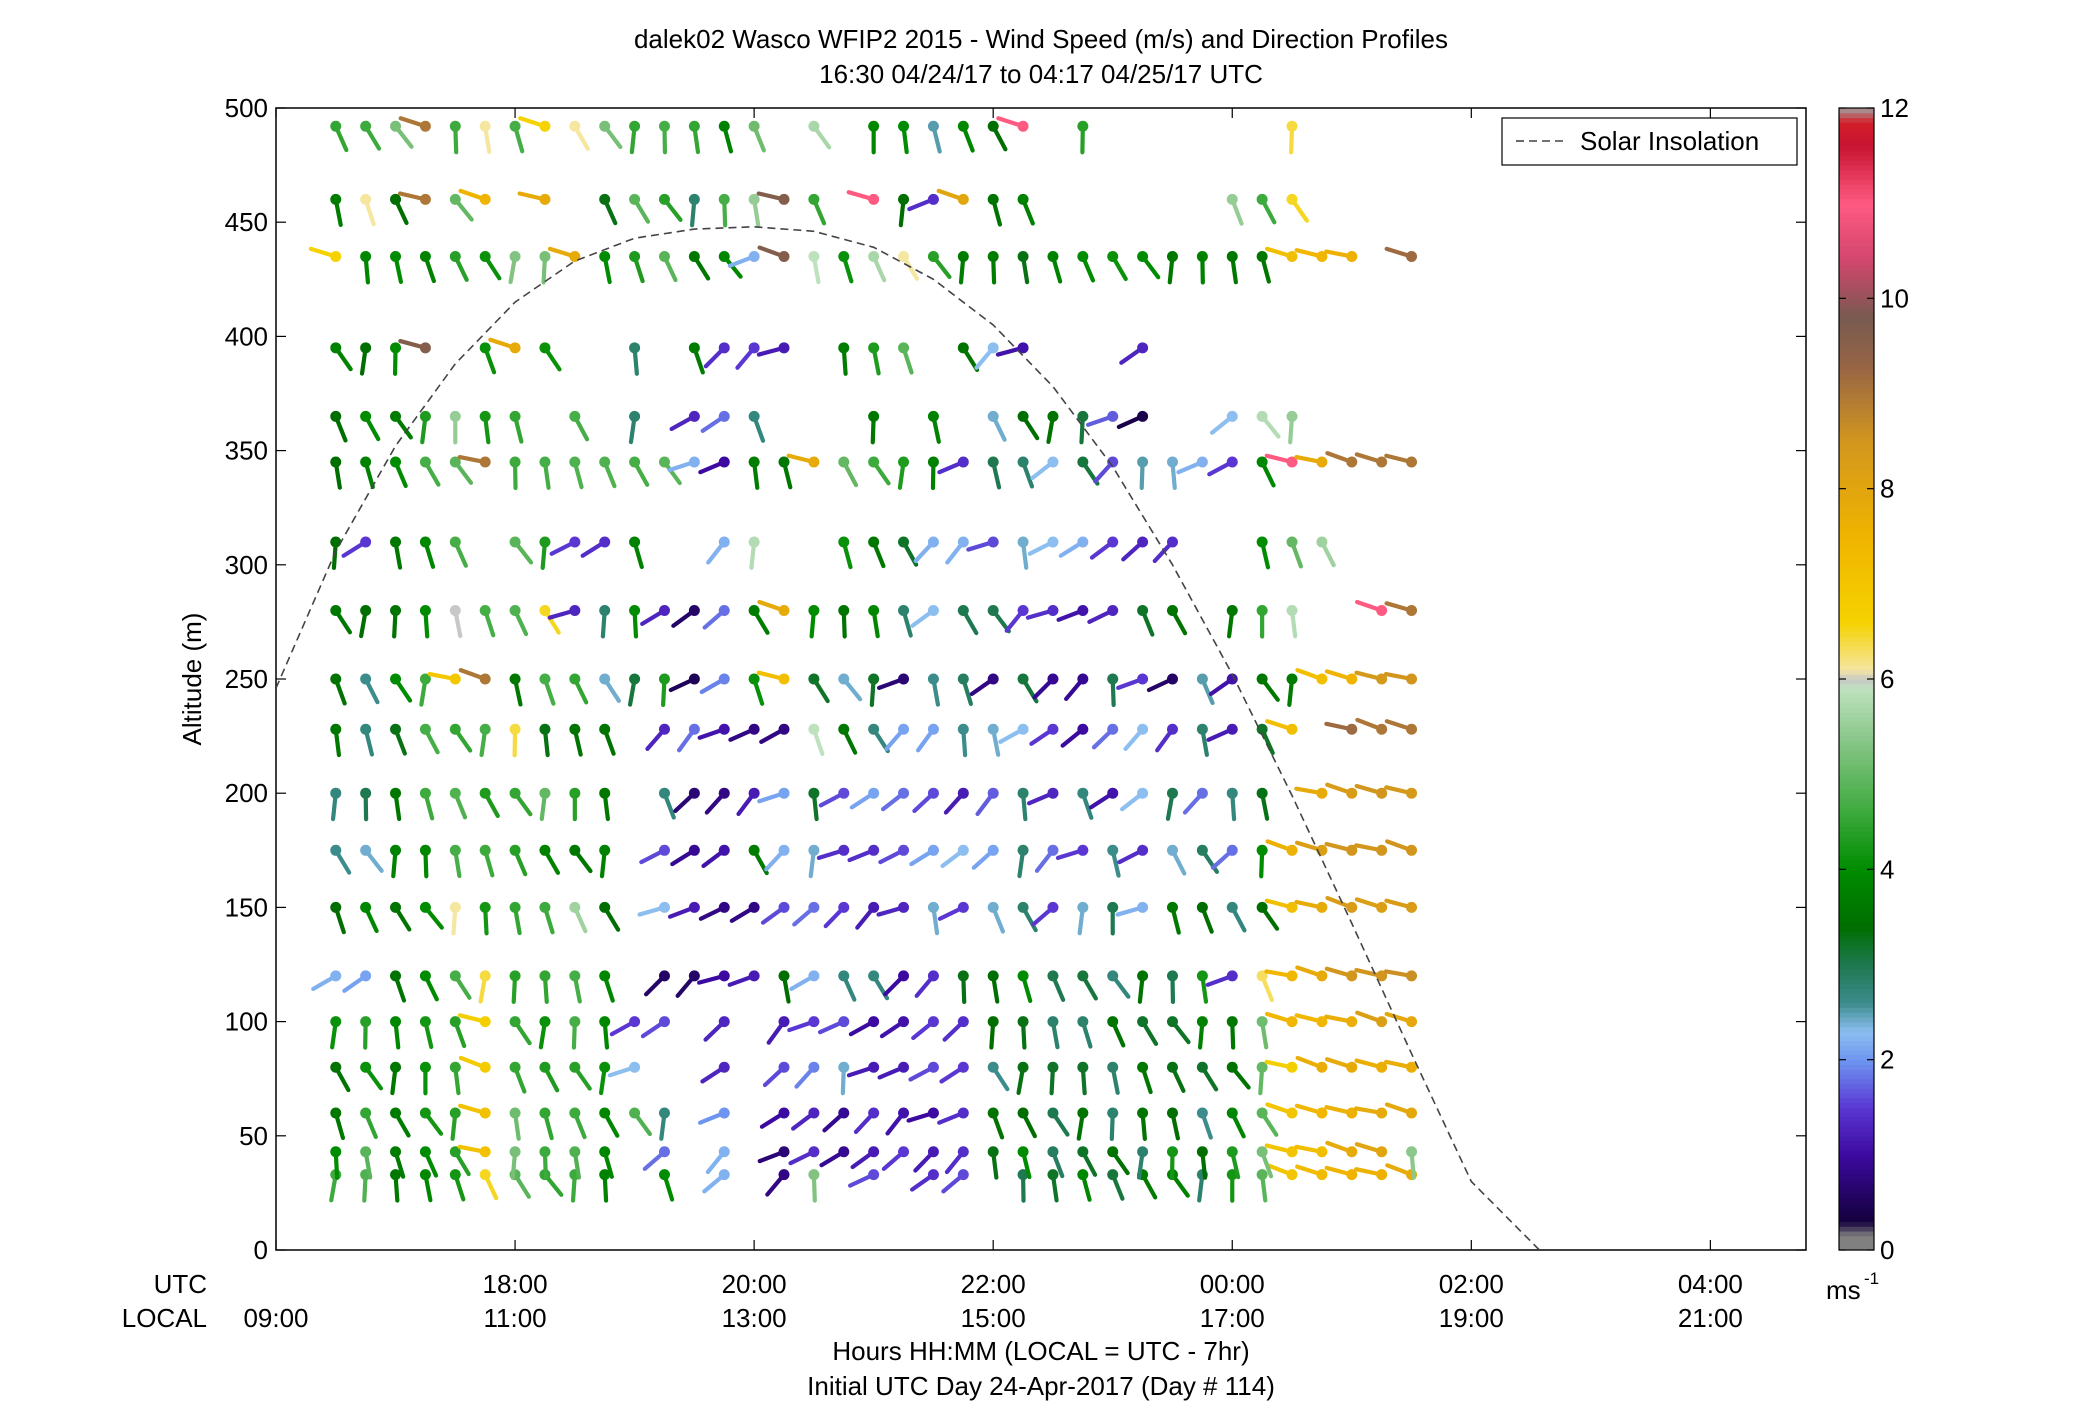 The height and width of the screenshot is (1425, 2098). Describe the element at coordinates (1232, 1284) in the screenshot. I see `x-tick-label-utc: 00:00` at that location.